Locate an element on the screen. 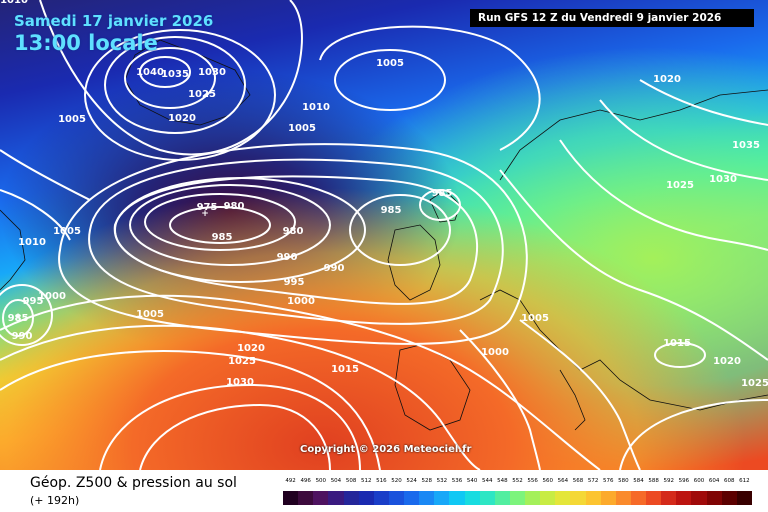  scale-label: 548 is located at coordinates (502, 481).